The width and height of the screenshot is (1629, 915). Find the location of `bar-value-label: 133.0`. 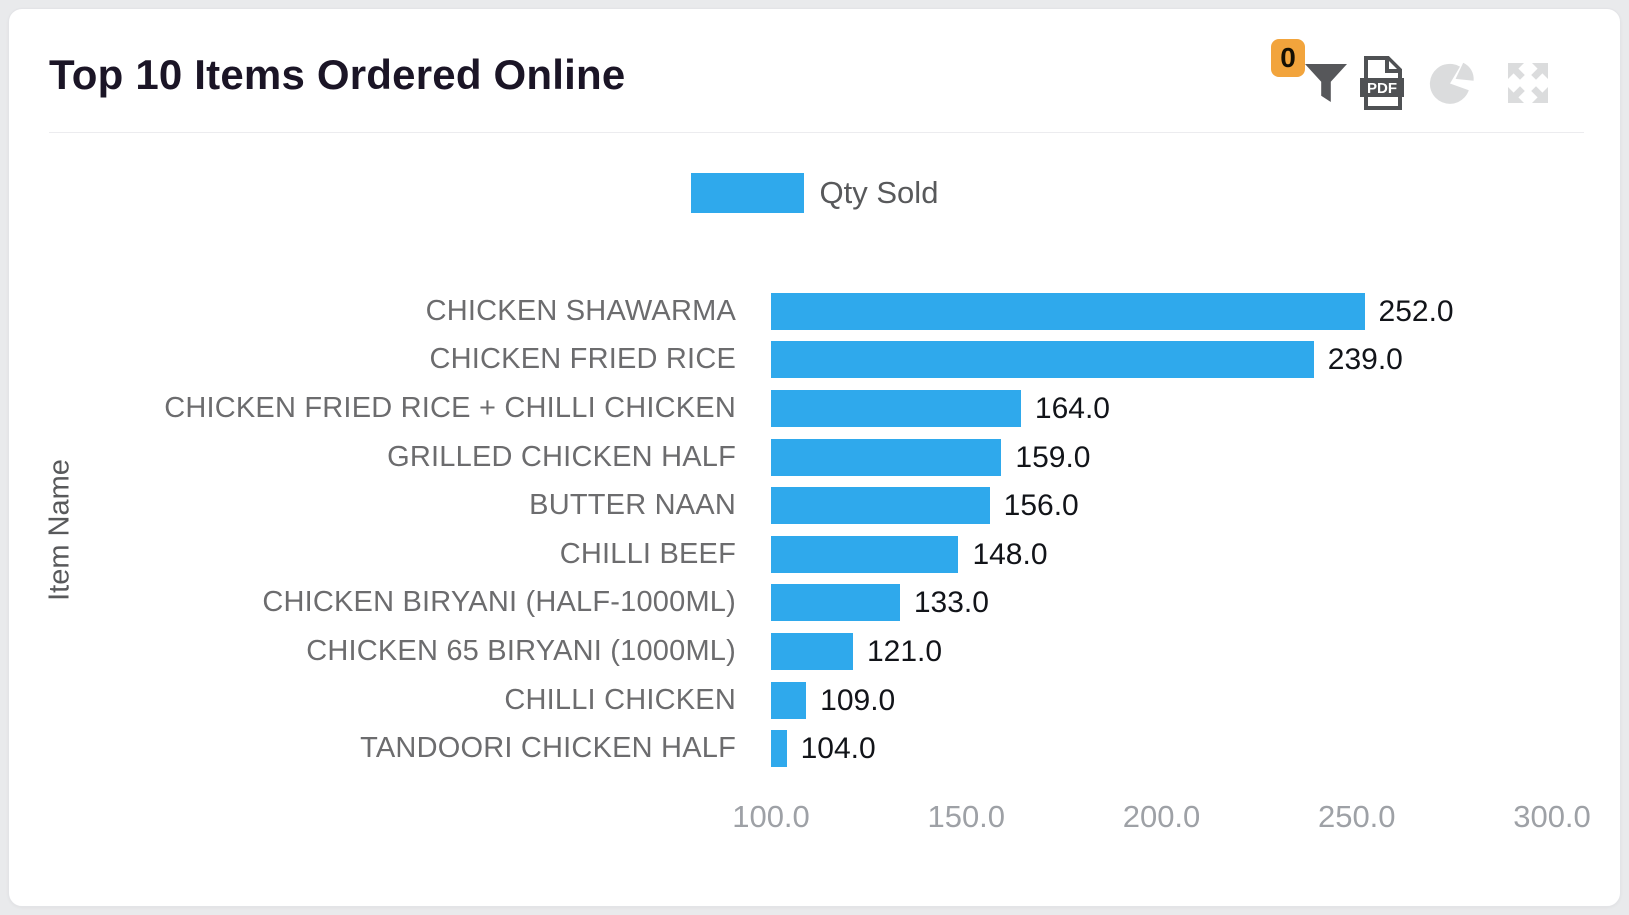

bar-value-label: 133.0 is located at coordinates (951, 603).